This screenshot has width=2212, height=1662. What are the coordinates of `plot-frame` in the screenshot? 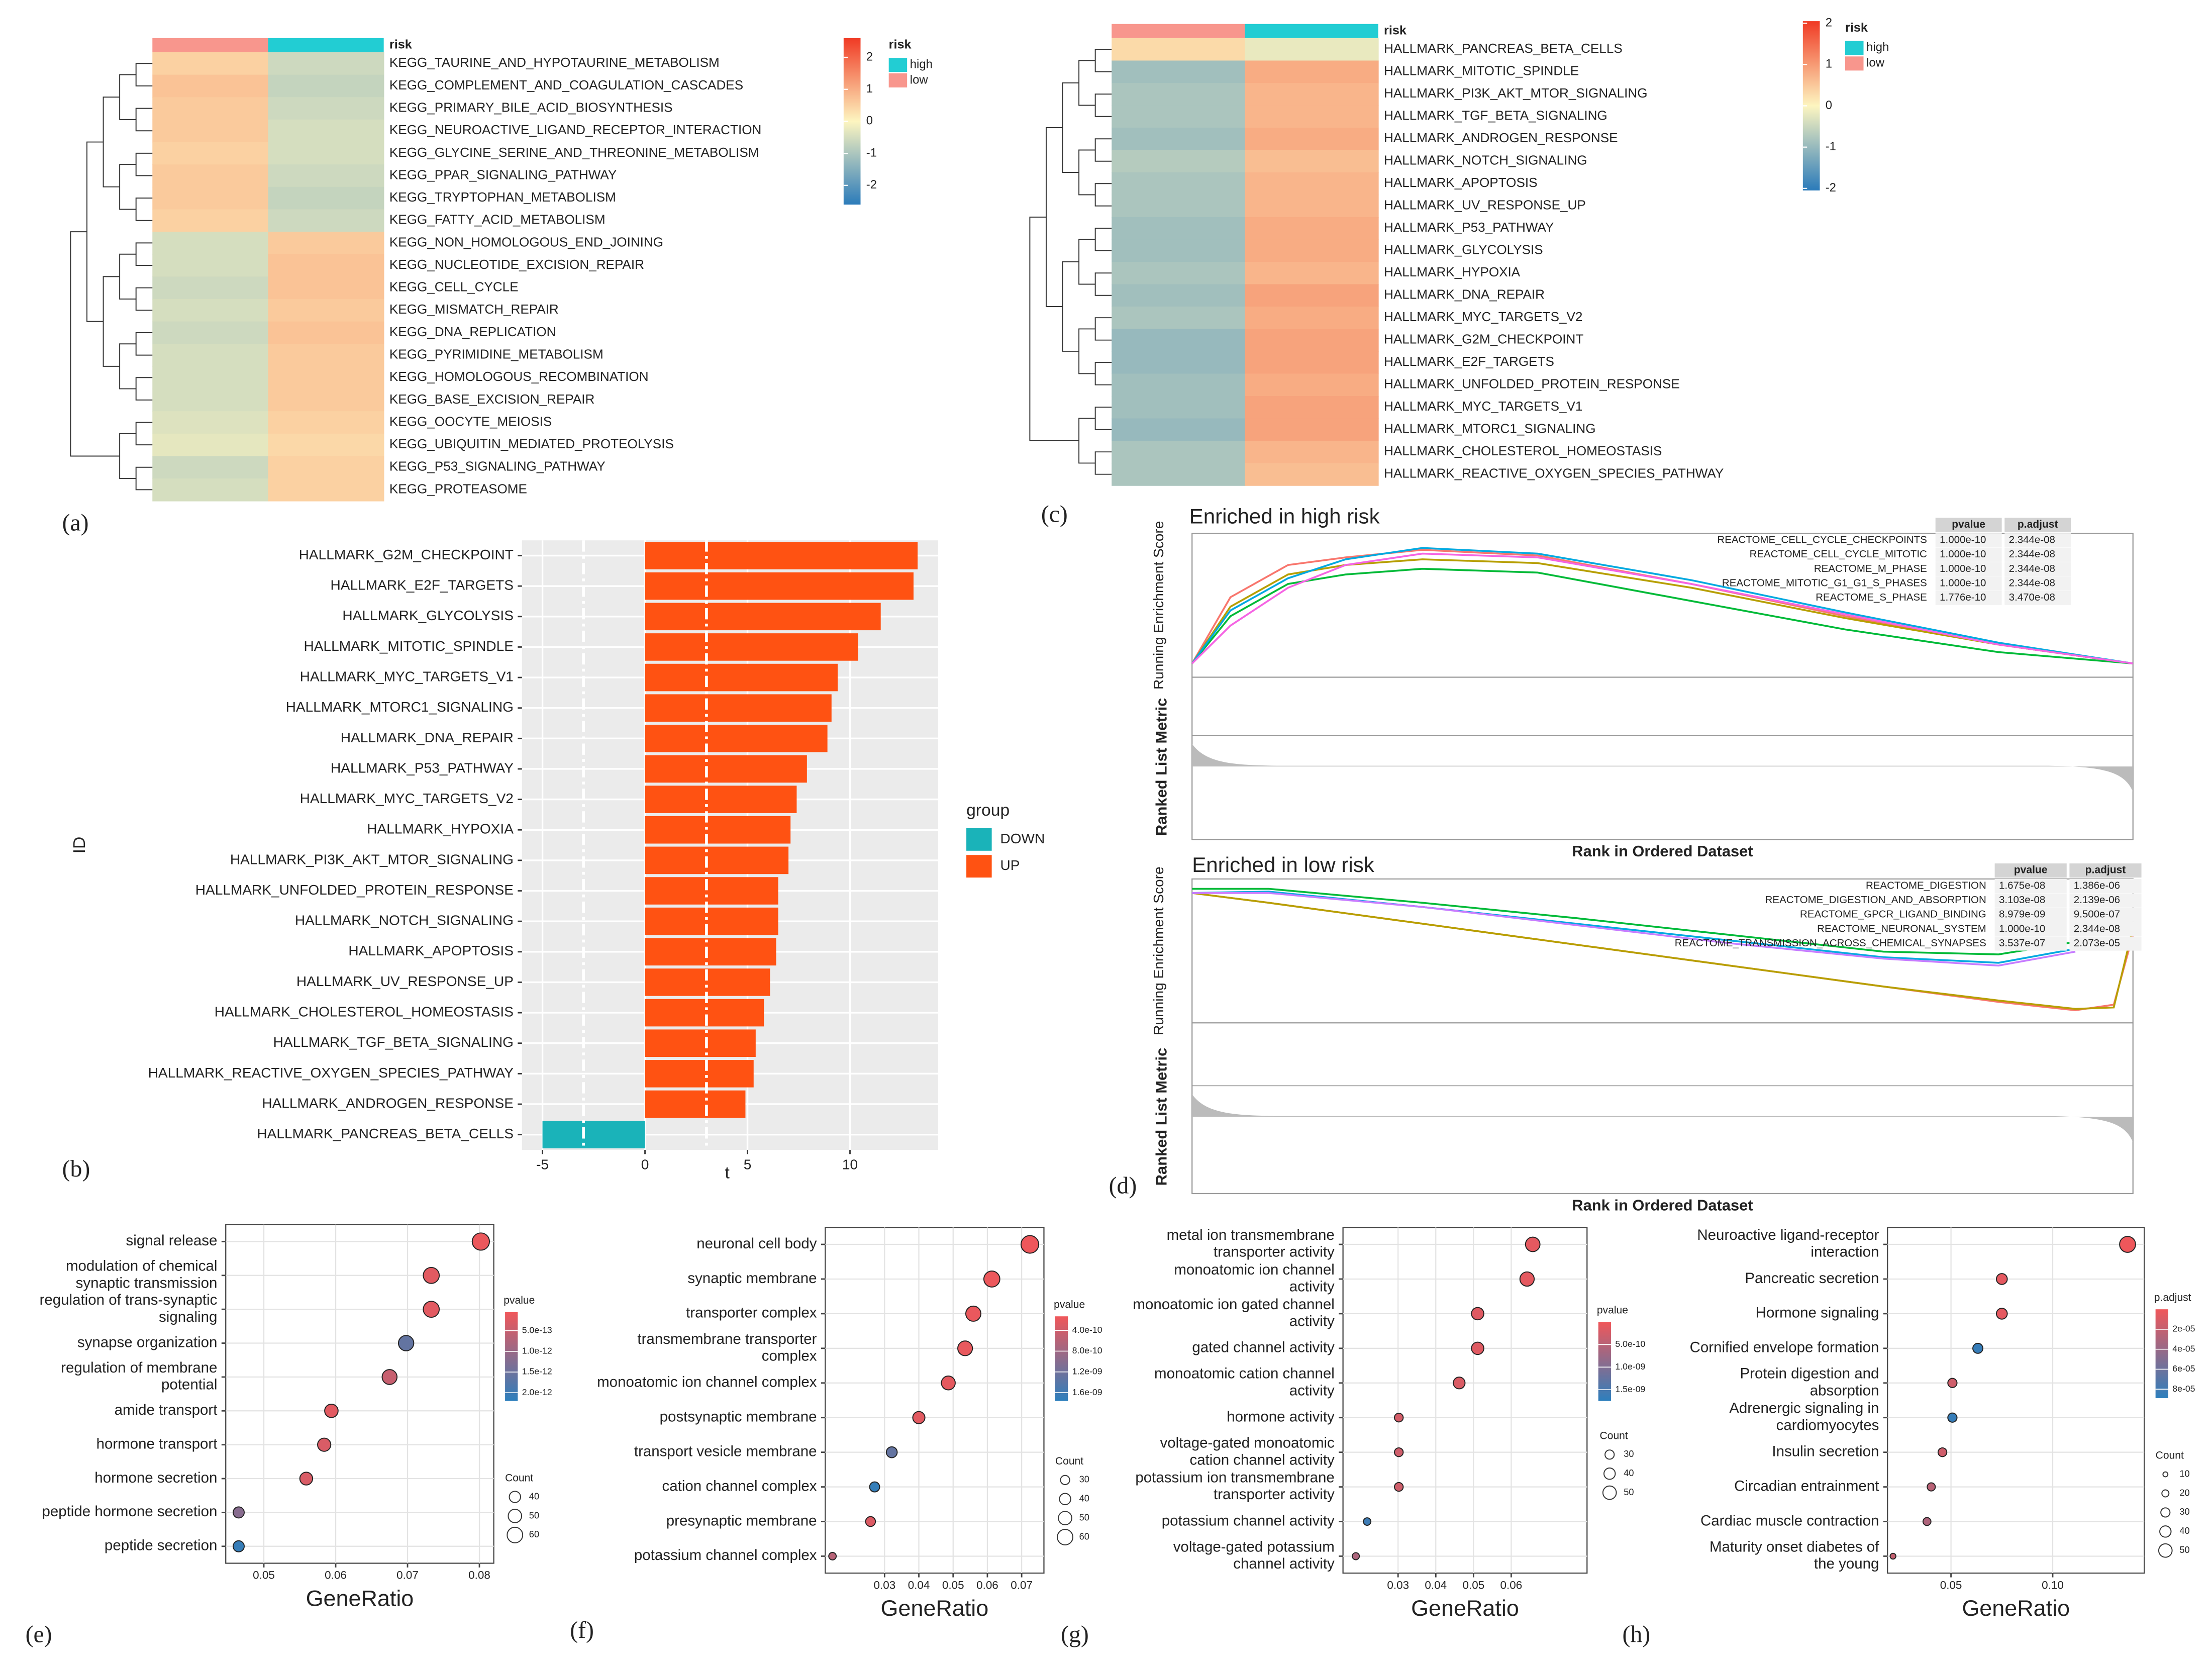 It's located at (359, 1394).